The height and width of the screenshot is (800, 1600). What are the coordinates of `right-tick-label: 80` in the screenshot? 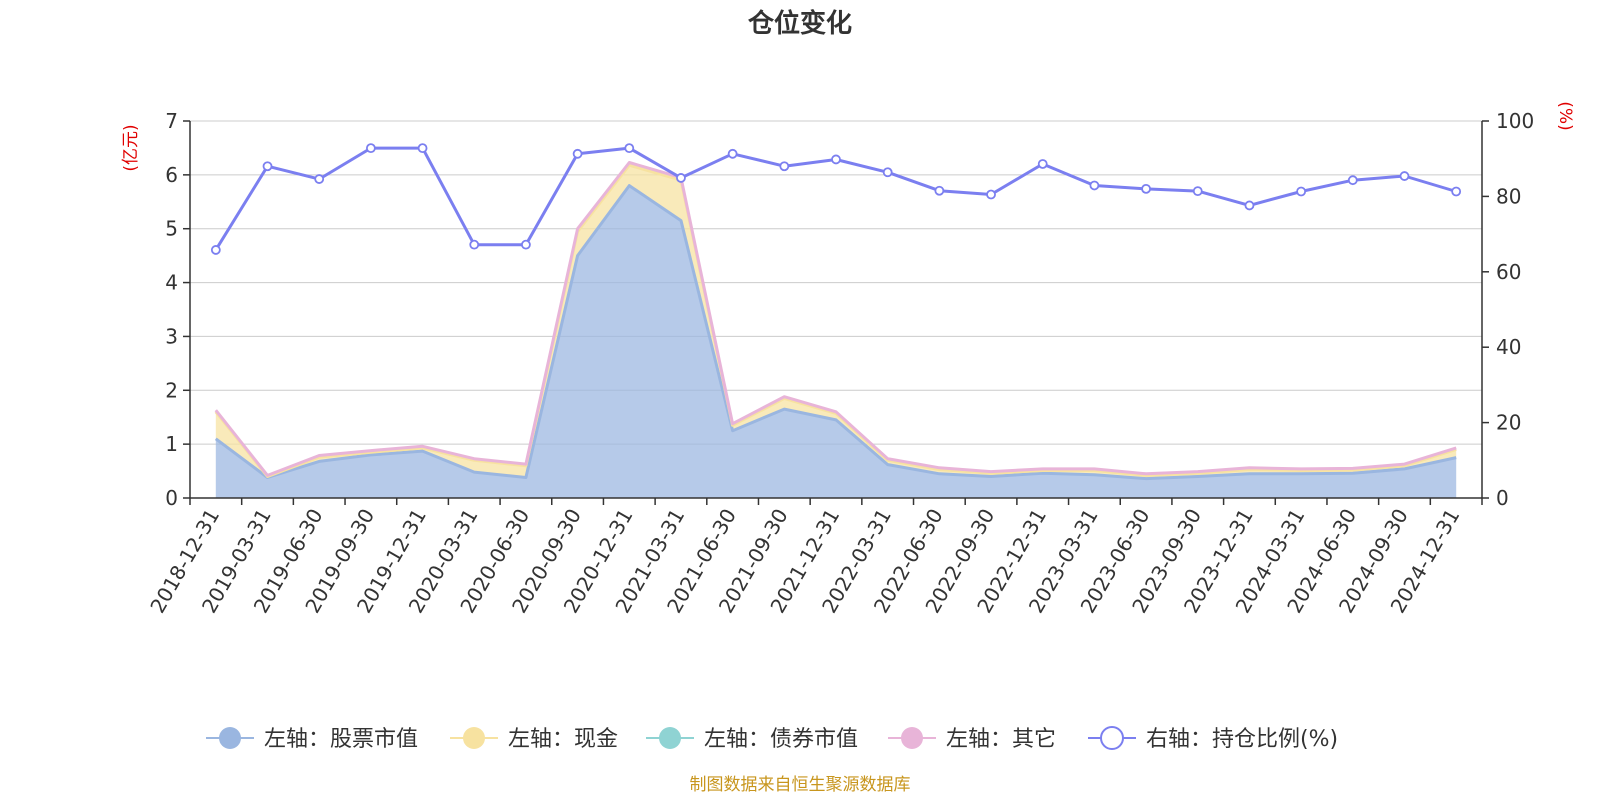 It's located at (1508, 196).